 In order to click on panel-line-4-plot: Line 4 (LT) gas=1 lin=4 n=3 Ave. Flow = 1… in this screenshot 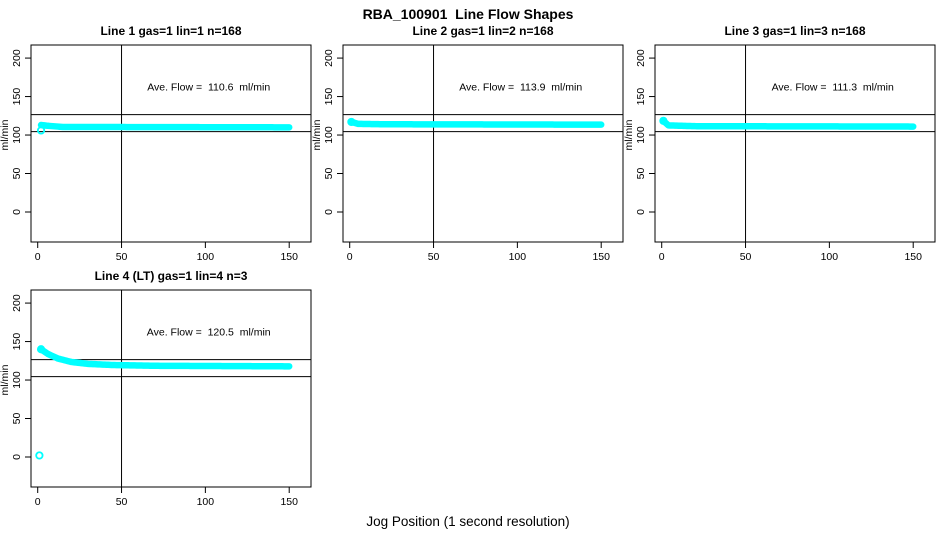, I will do `click(156, 388)`.